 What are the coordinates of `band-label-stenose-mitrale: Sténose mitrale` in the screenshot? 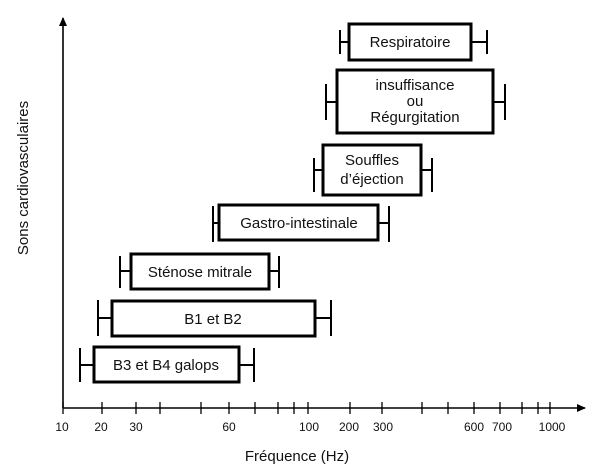 It's located at (200, 272).